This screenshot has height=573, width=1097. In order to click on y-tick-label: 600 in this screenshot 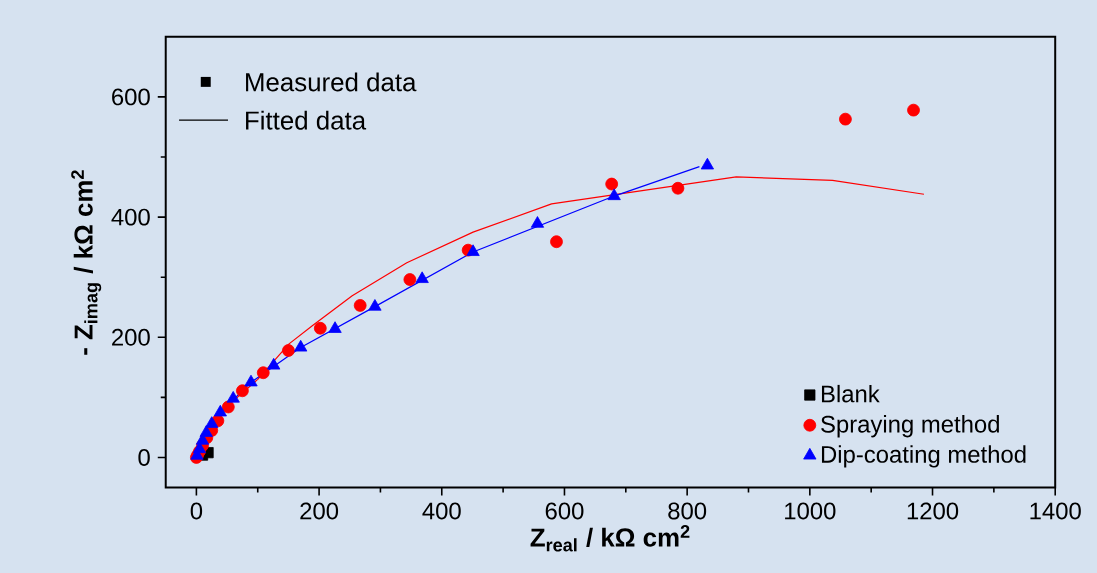, I will do `click(131, 97)`.